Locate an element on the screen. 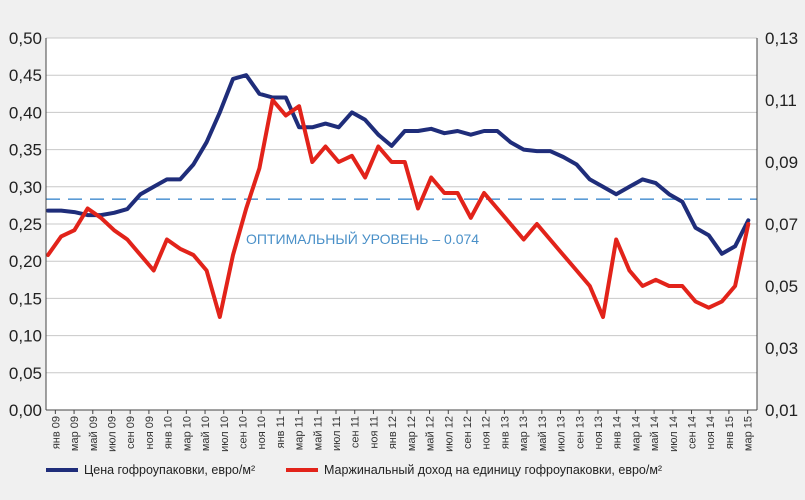 The height and width of the screenshot is (500, 805). x-tick-label: янв 12 is located at coordinates (393, 432).